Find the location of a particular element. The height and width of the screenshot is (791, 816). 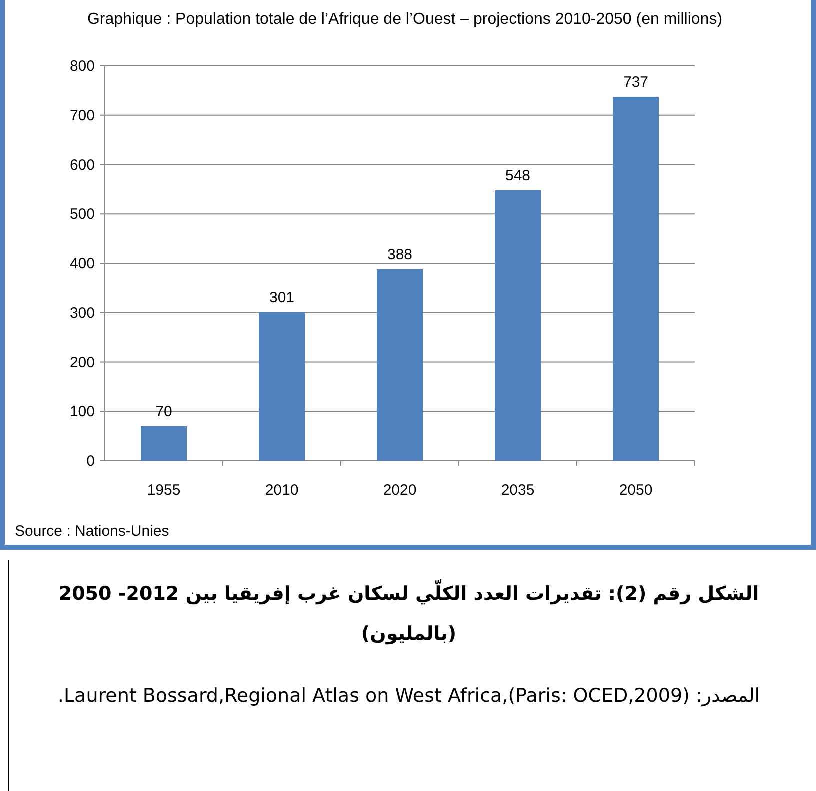

y-tick-label: 100 is located at coordinates (82, 412).